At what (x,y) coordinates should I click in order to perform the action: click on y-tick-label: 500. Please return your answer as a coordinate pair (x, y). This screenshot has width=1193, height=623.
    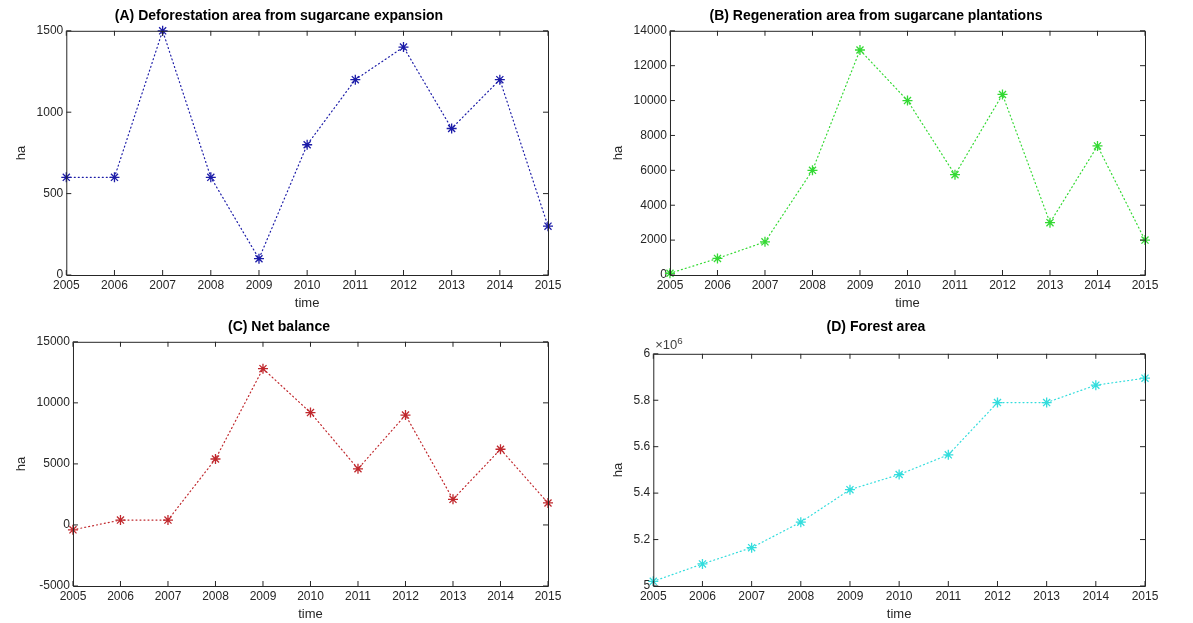
    Looking at the image, I should click on (53, 192).